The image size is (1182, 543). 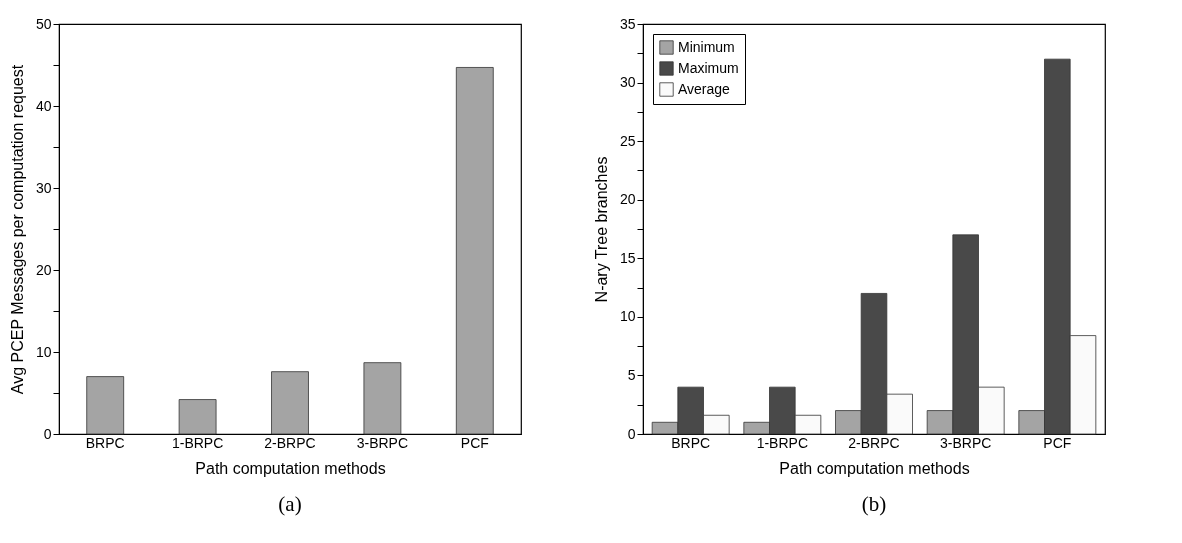 What do you see at coordinates (631, 374) in the screenshot?
I see `y-tick-label: 5` at bounding box center [631, 374].